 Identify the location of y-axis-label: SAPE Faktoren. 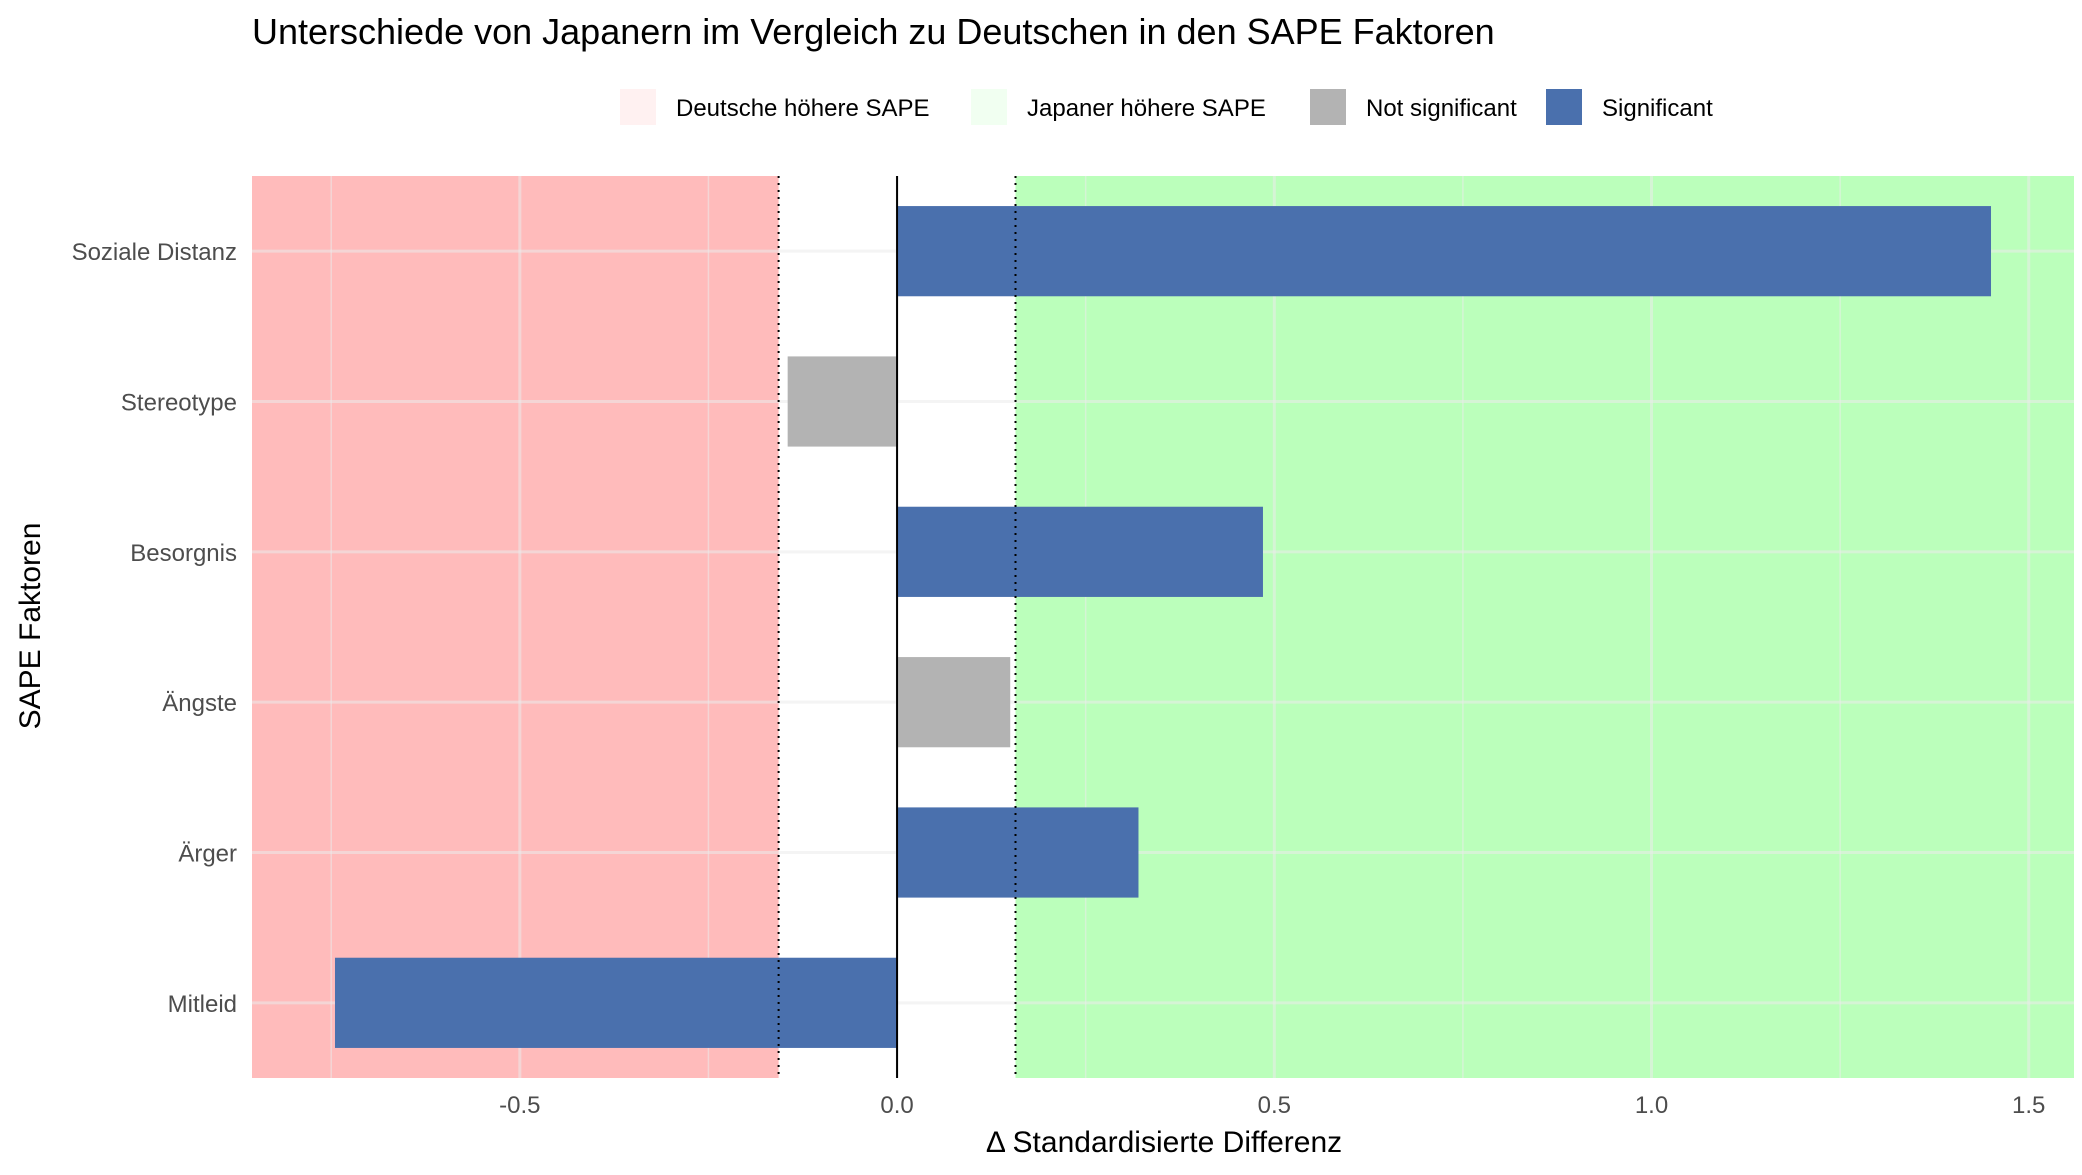
(30, 626).